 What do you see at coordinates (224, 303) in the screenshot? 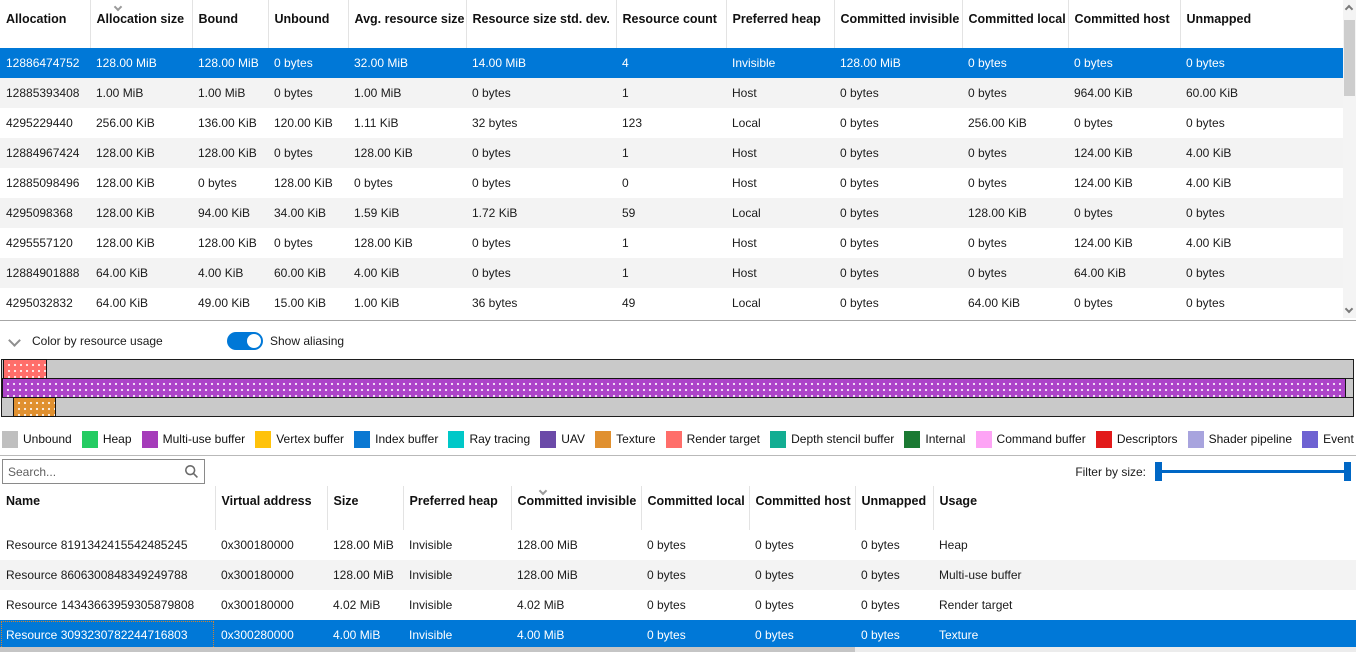
I see `cell: 49.00 KiB` at bounding box center [224, 303].